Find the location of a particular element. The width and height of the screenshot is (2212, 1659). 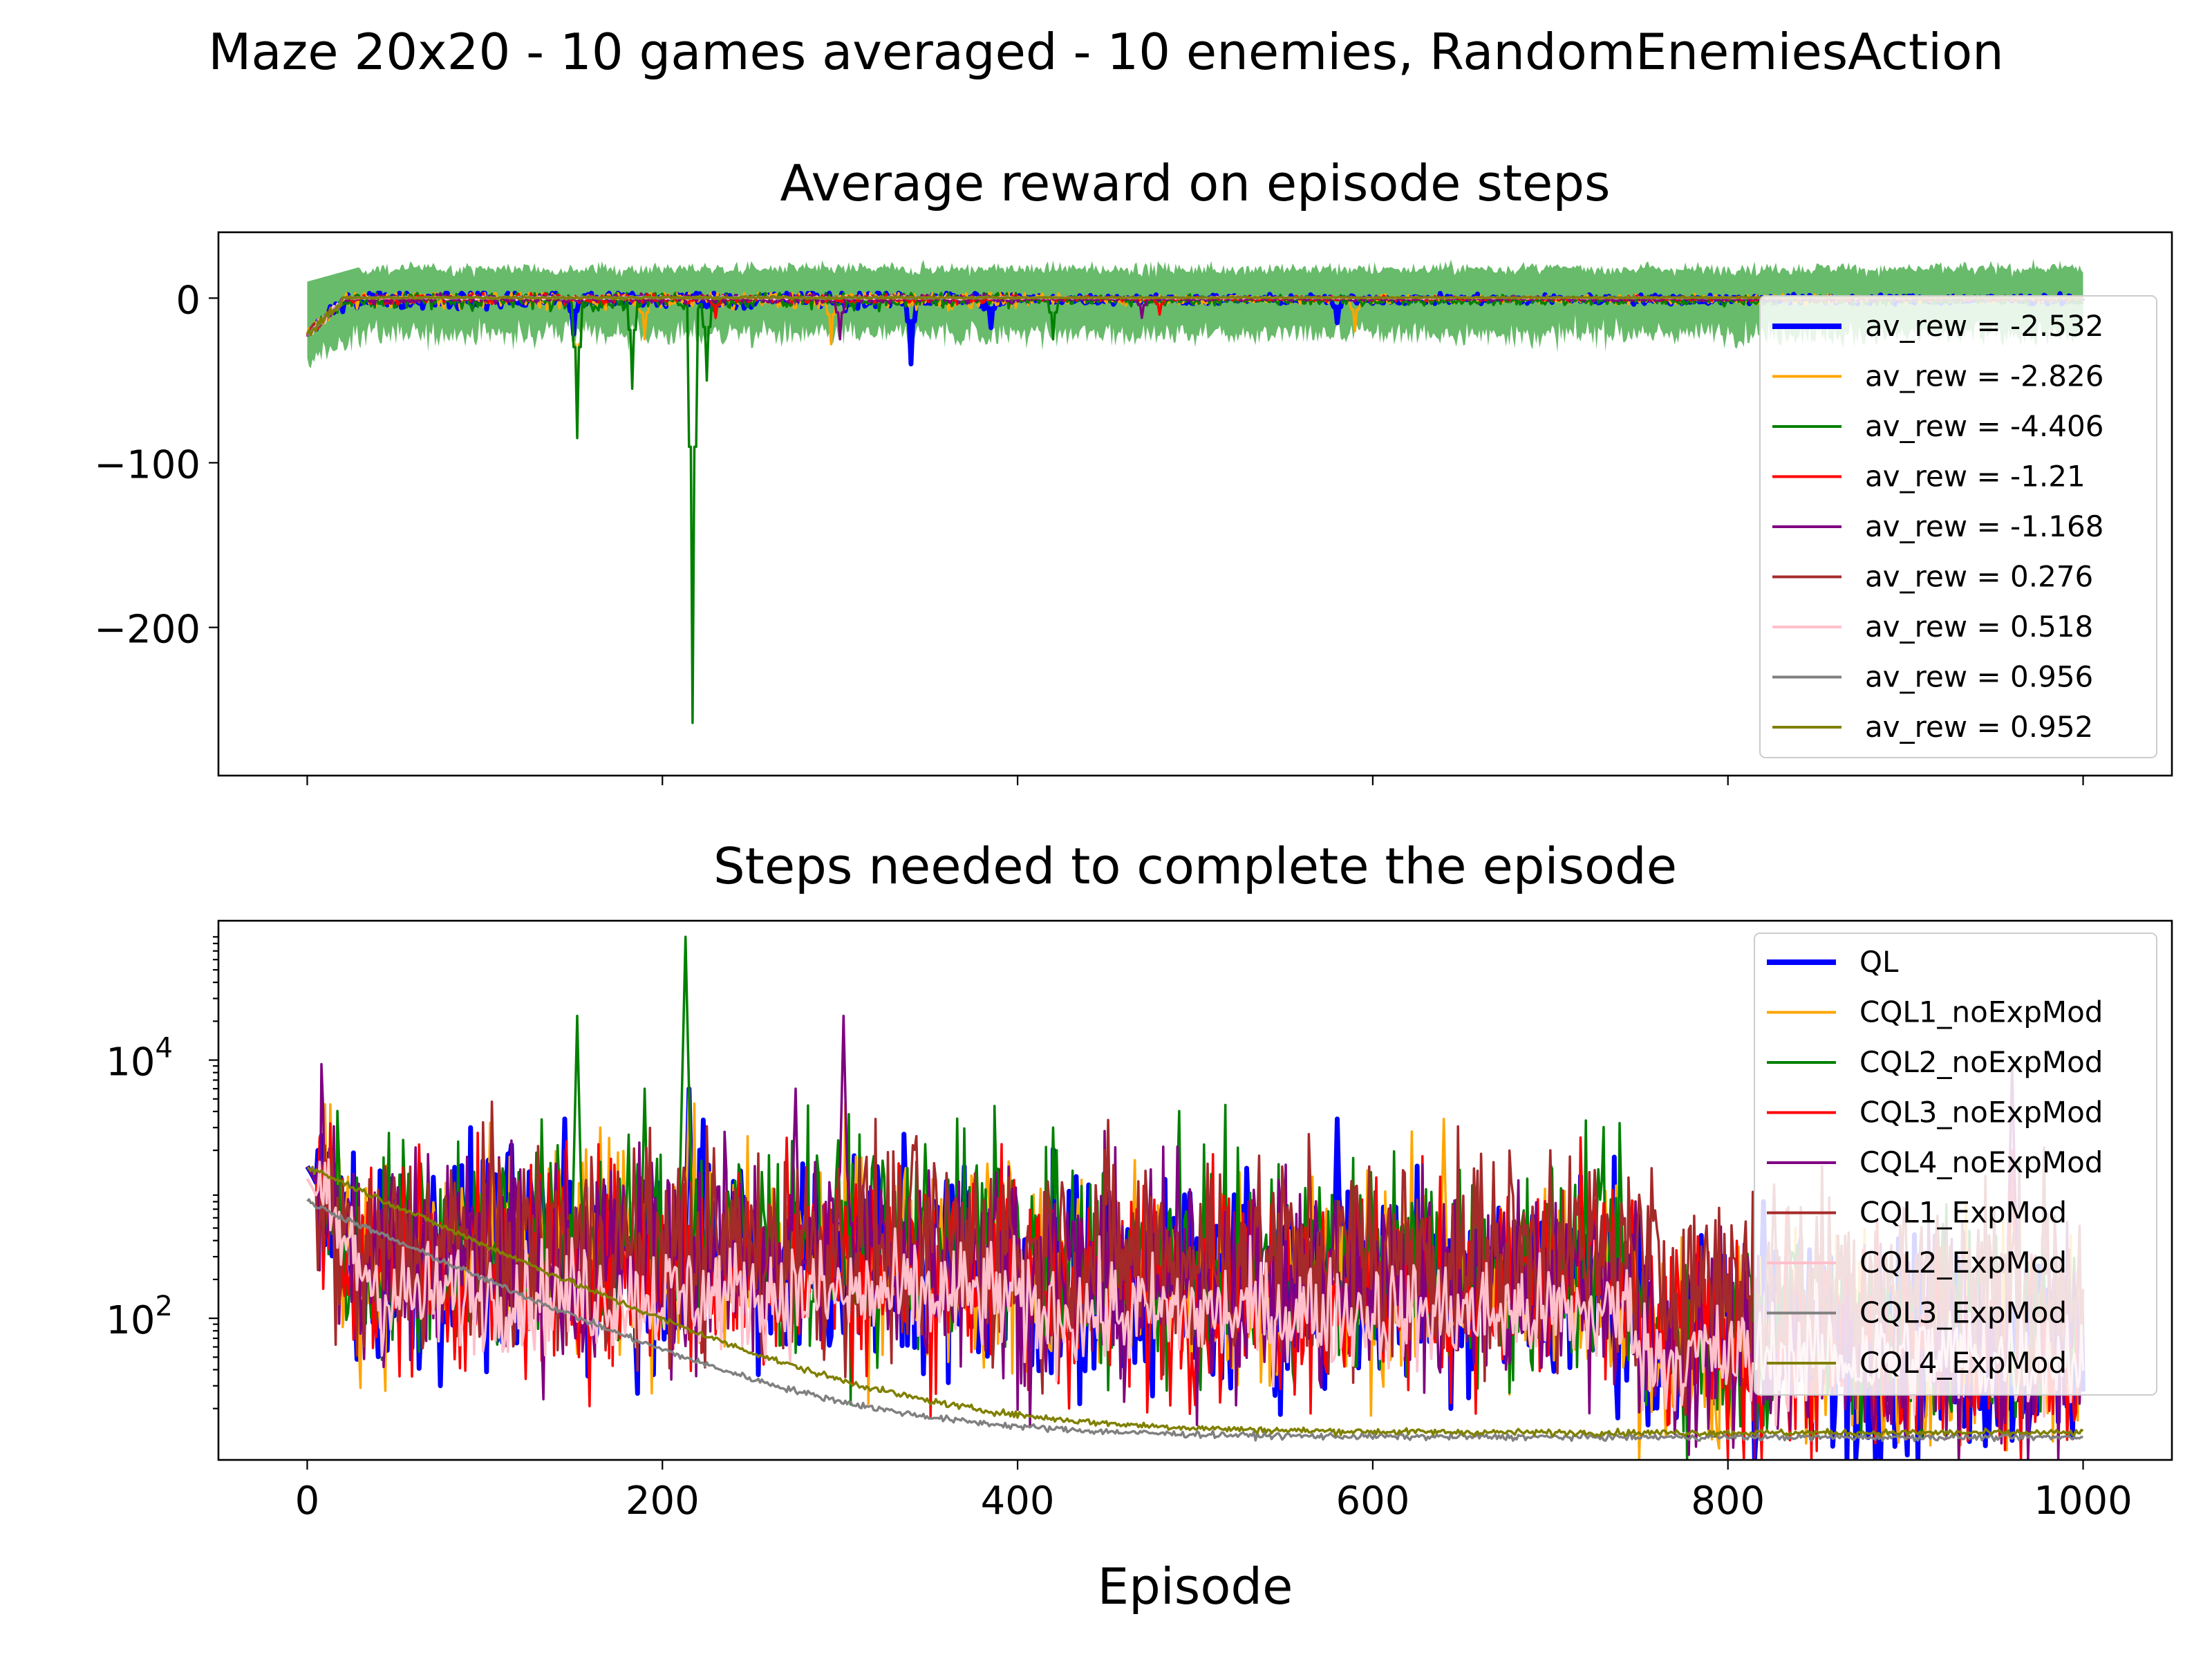

legend-label-CQL3_ExpMod: av_rew = 0.956 is located at coordinates (1979, 677).